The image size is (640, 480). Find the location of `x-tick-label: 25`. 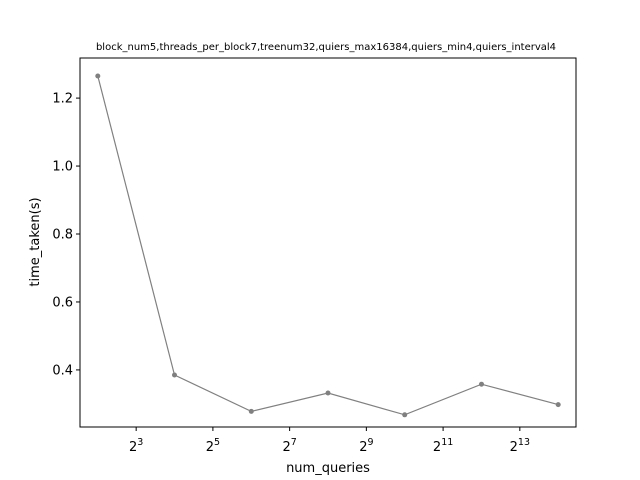

x-tick-label: 25 is located at coordinates (213, 446).